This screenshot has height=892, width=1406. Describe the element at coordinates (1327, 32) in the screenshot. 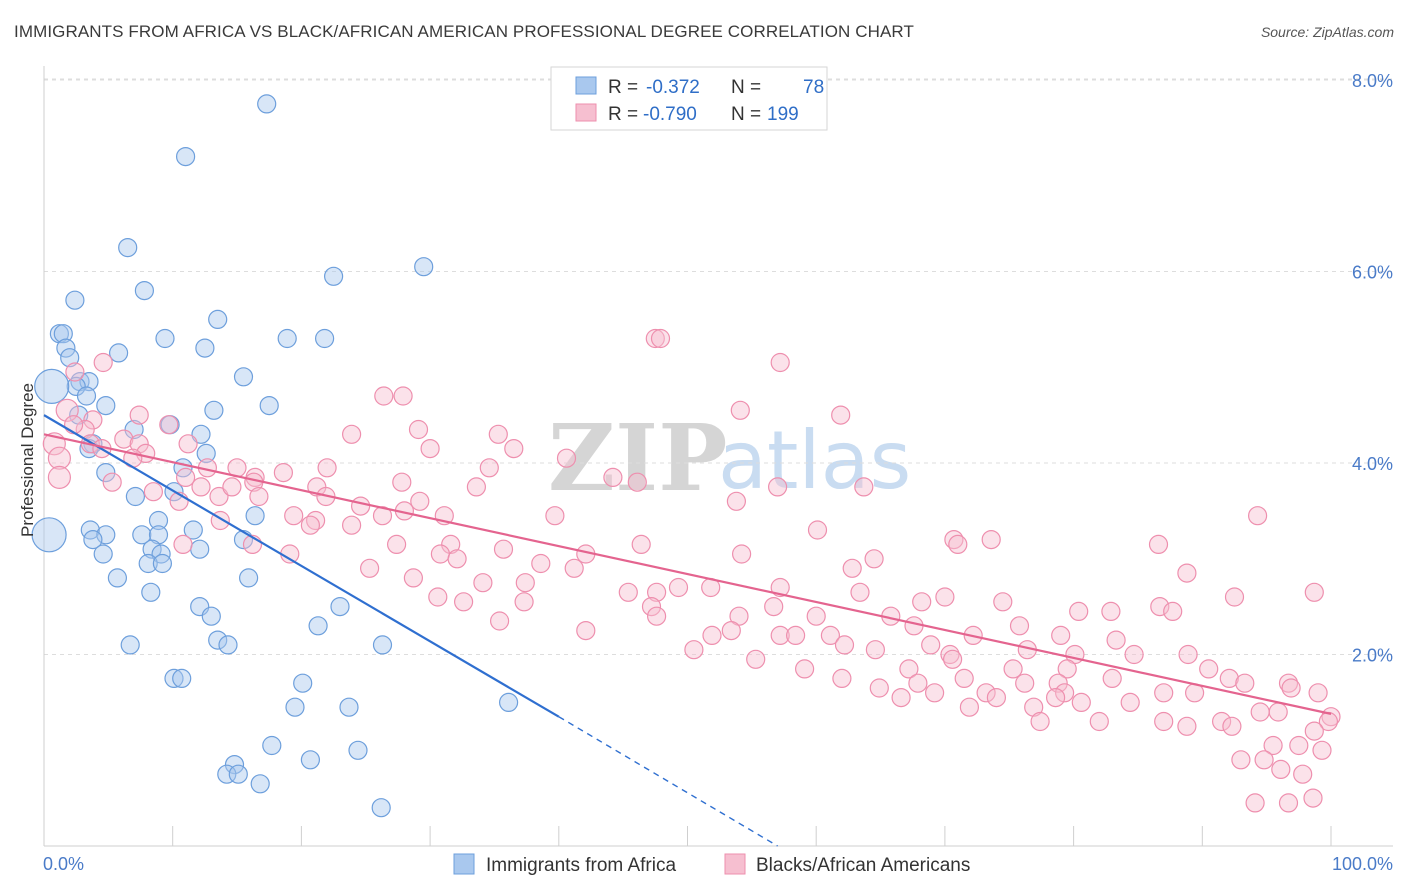

I see `source-label: Source: ZipAtlas.com` at that location.